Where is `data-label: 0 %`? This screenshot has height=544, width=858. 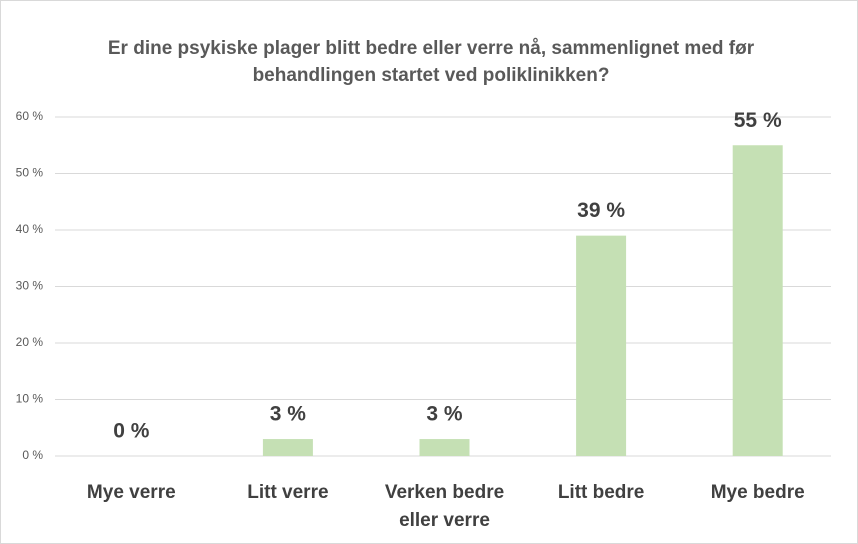
data-label: 0 % is located at coordinates (131, 431).